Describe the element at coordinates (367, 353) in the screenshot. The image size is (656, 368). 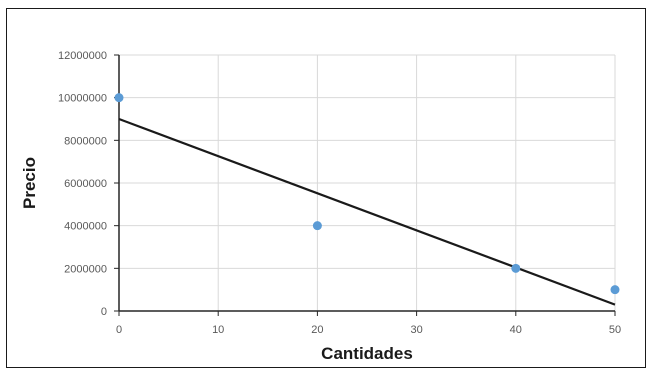
I see `x-axis-title: Cantidades` at that location.